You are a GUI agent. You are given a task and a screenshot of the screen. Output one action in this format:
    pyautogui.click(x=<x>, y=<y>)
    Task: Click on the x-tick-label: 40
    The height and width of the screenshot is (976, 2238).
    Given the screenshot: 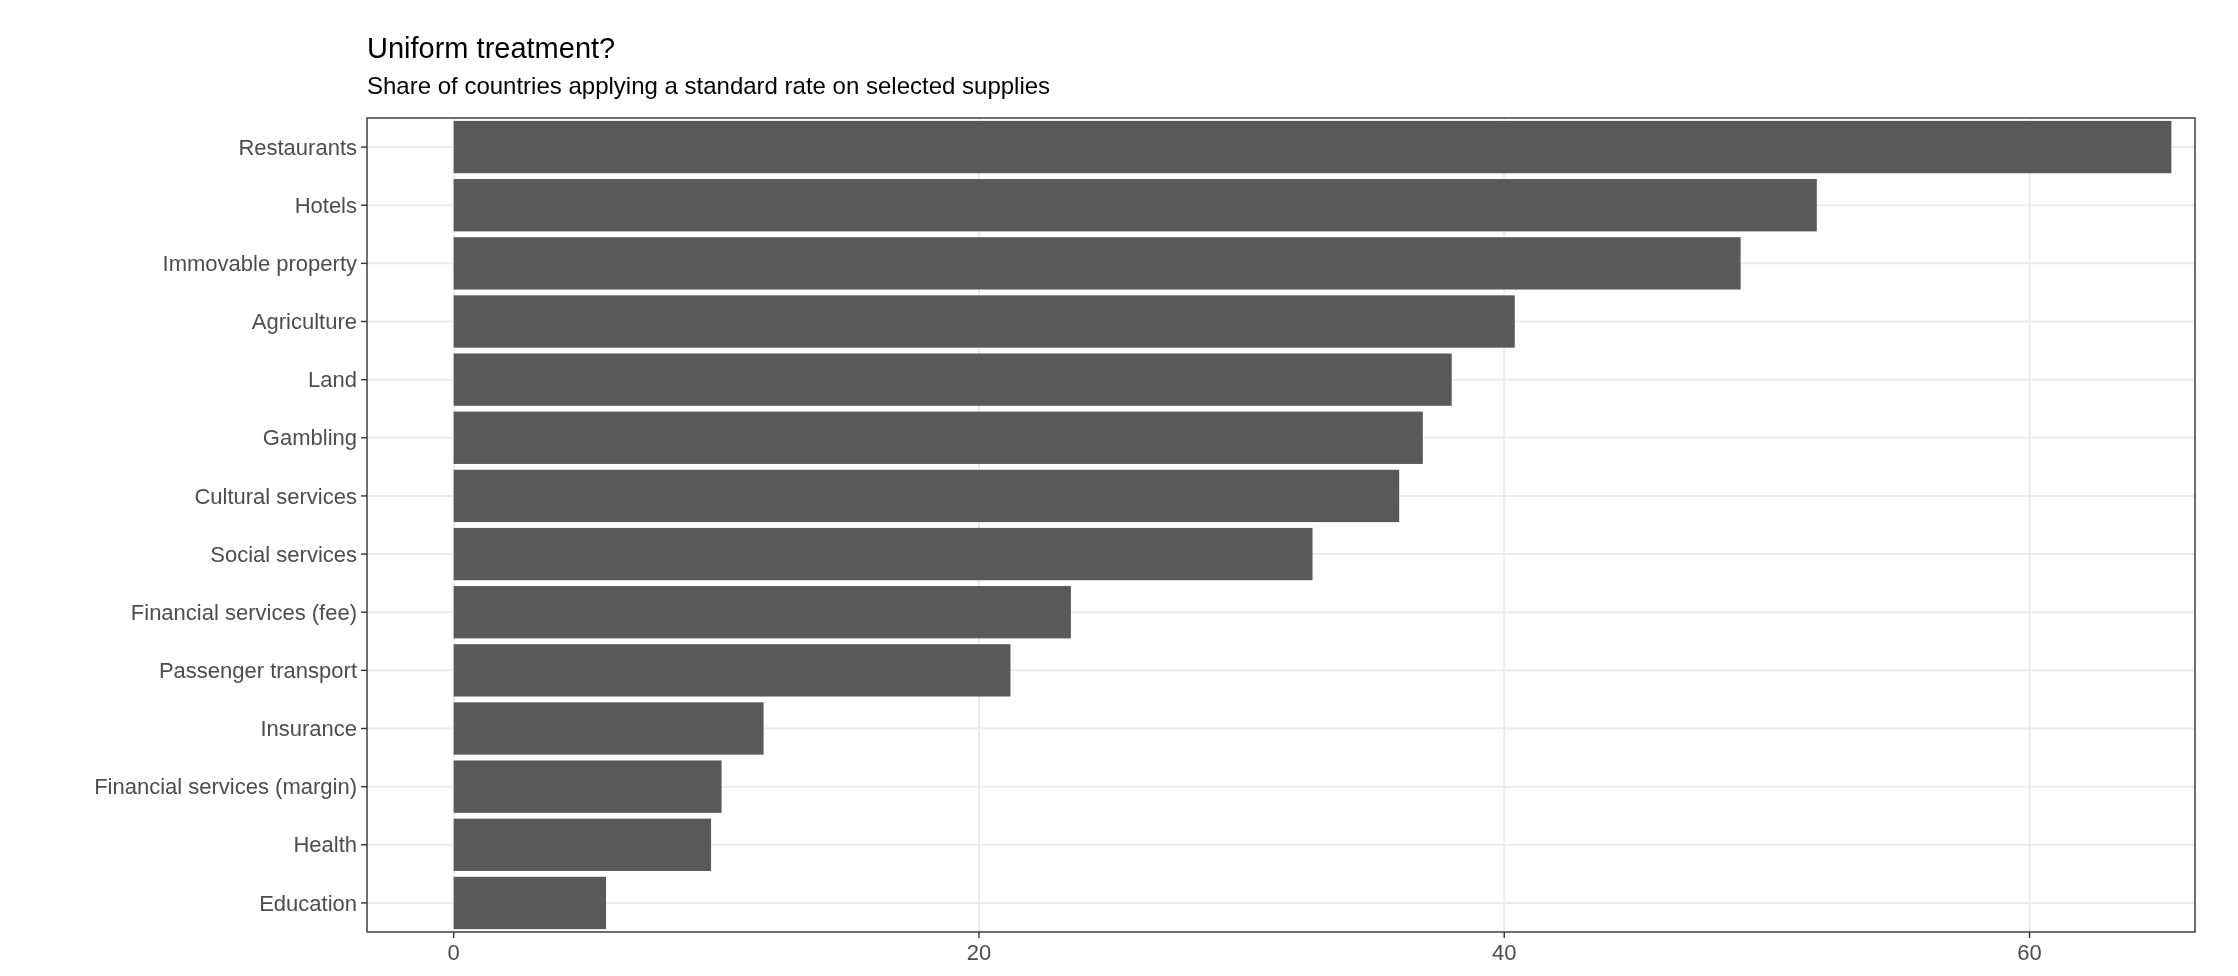 What is the action you would take?
    pyautogui.click(x=1504, y=952)
    